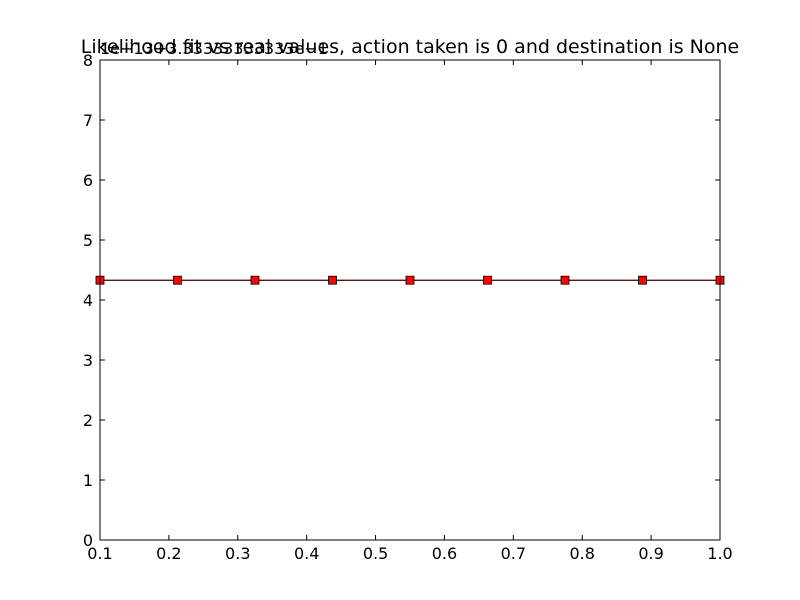 Image resolution: width=800 pixels, height=600 pixels. I want to click on y-tick-label: 4, so click(88, 300).